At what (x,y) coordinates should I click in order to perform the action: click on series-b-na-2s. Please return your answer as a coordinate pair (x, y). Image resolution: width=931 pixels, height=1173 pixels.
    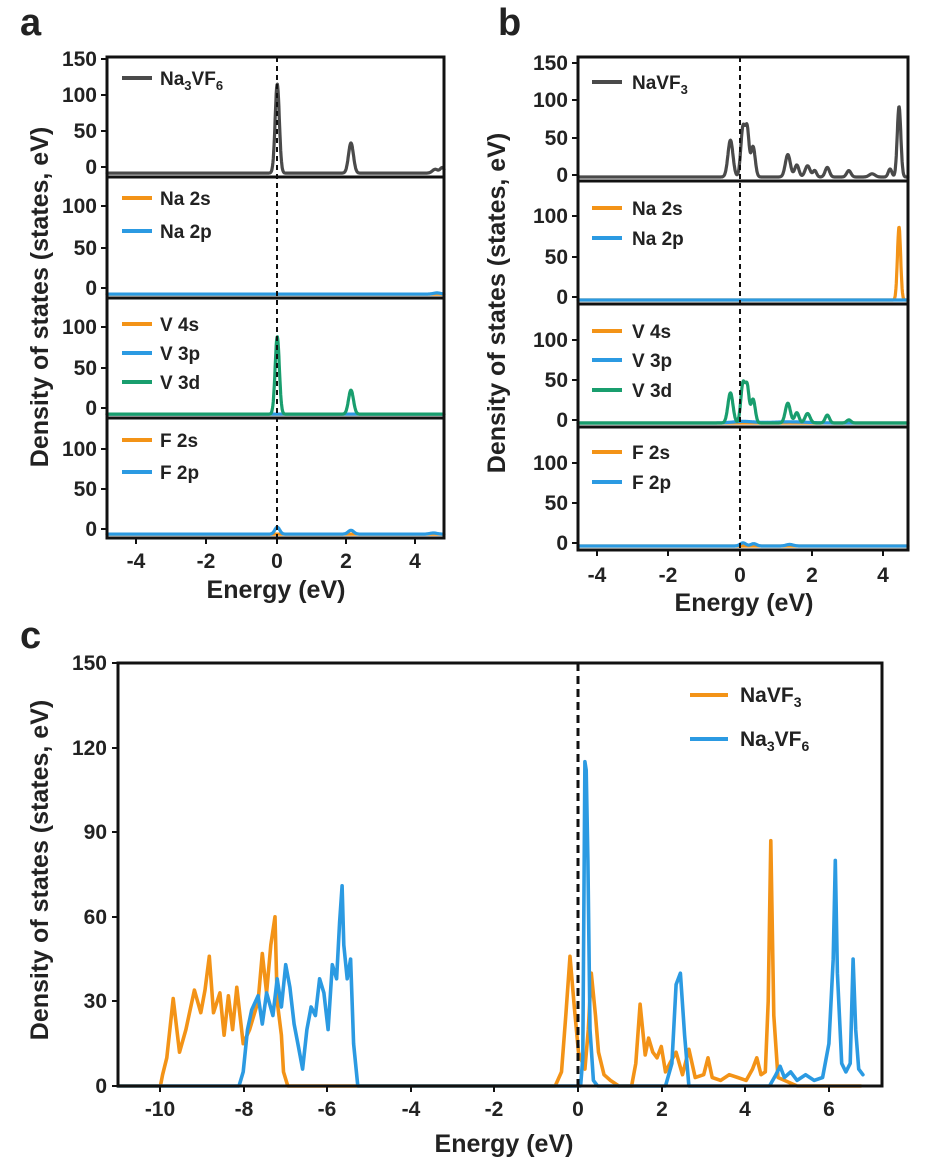
    Looking at the image, I should click on (743, 263).